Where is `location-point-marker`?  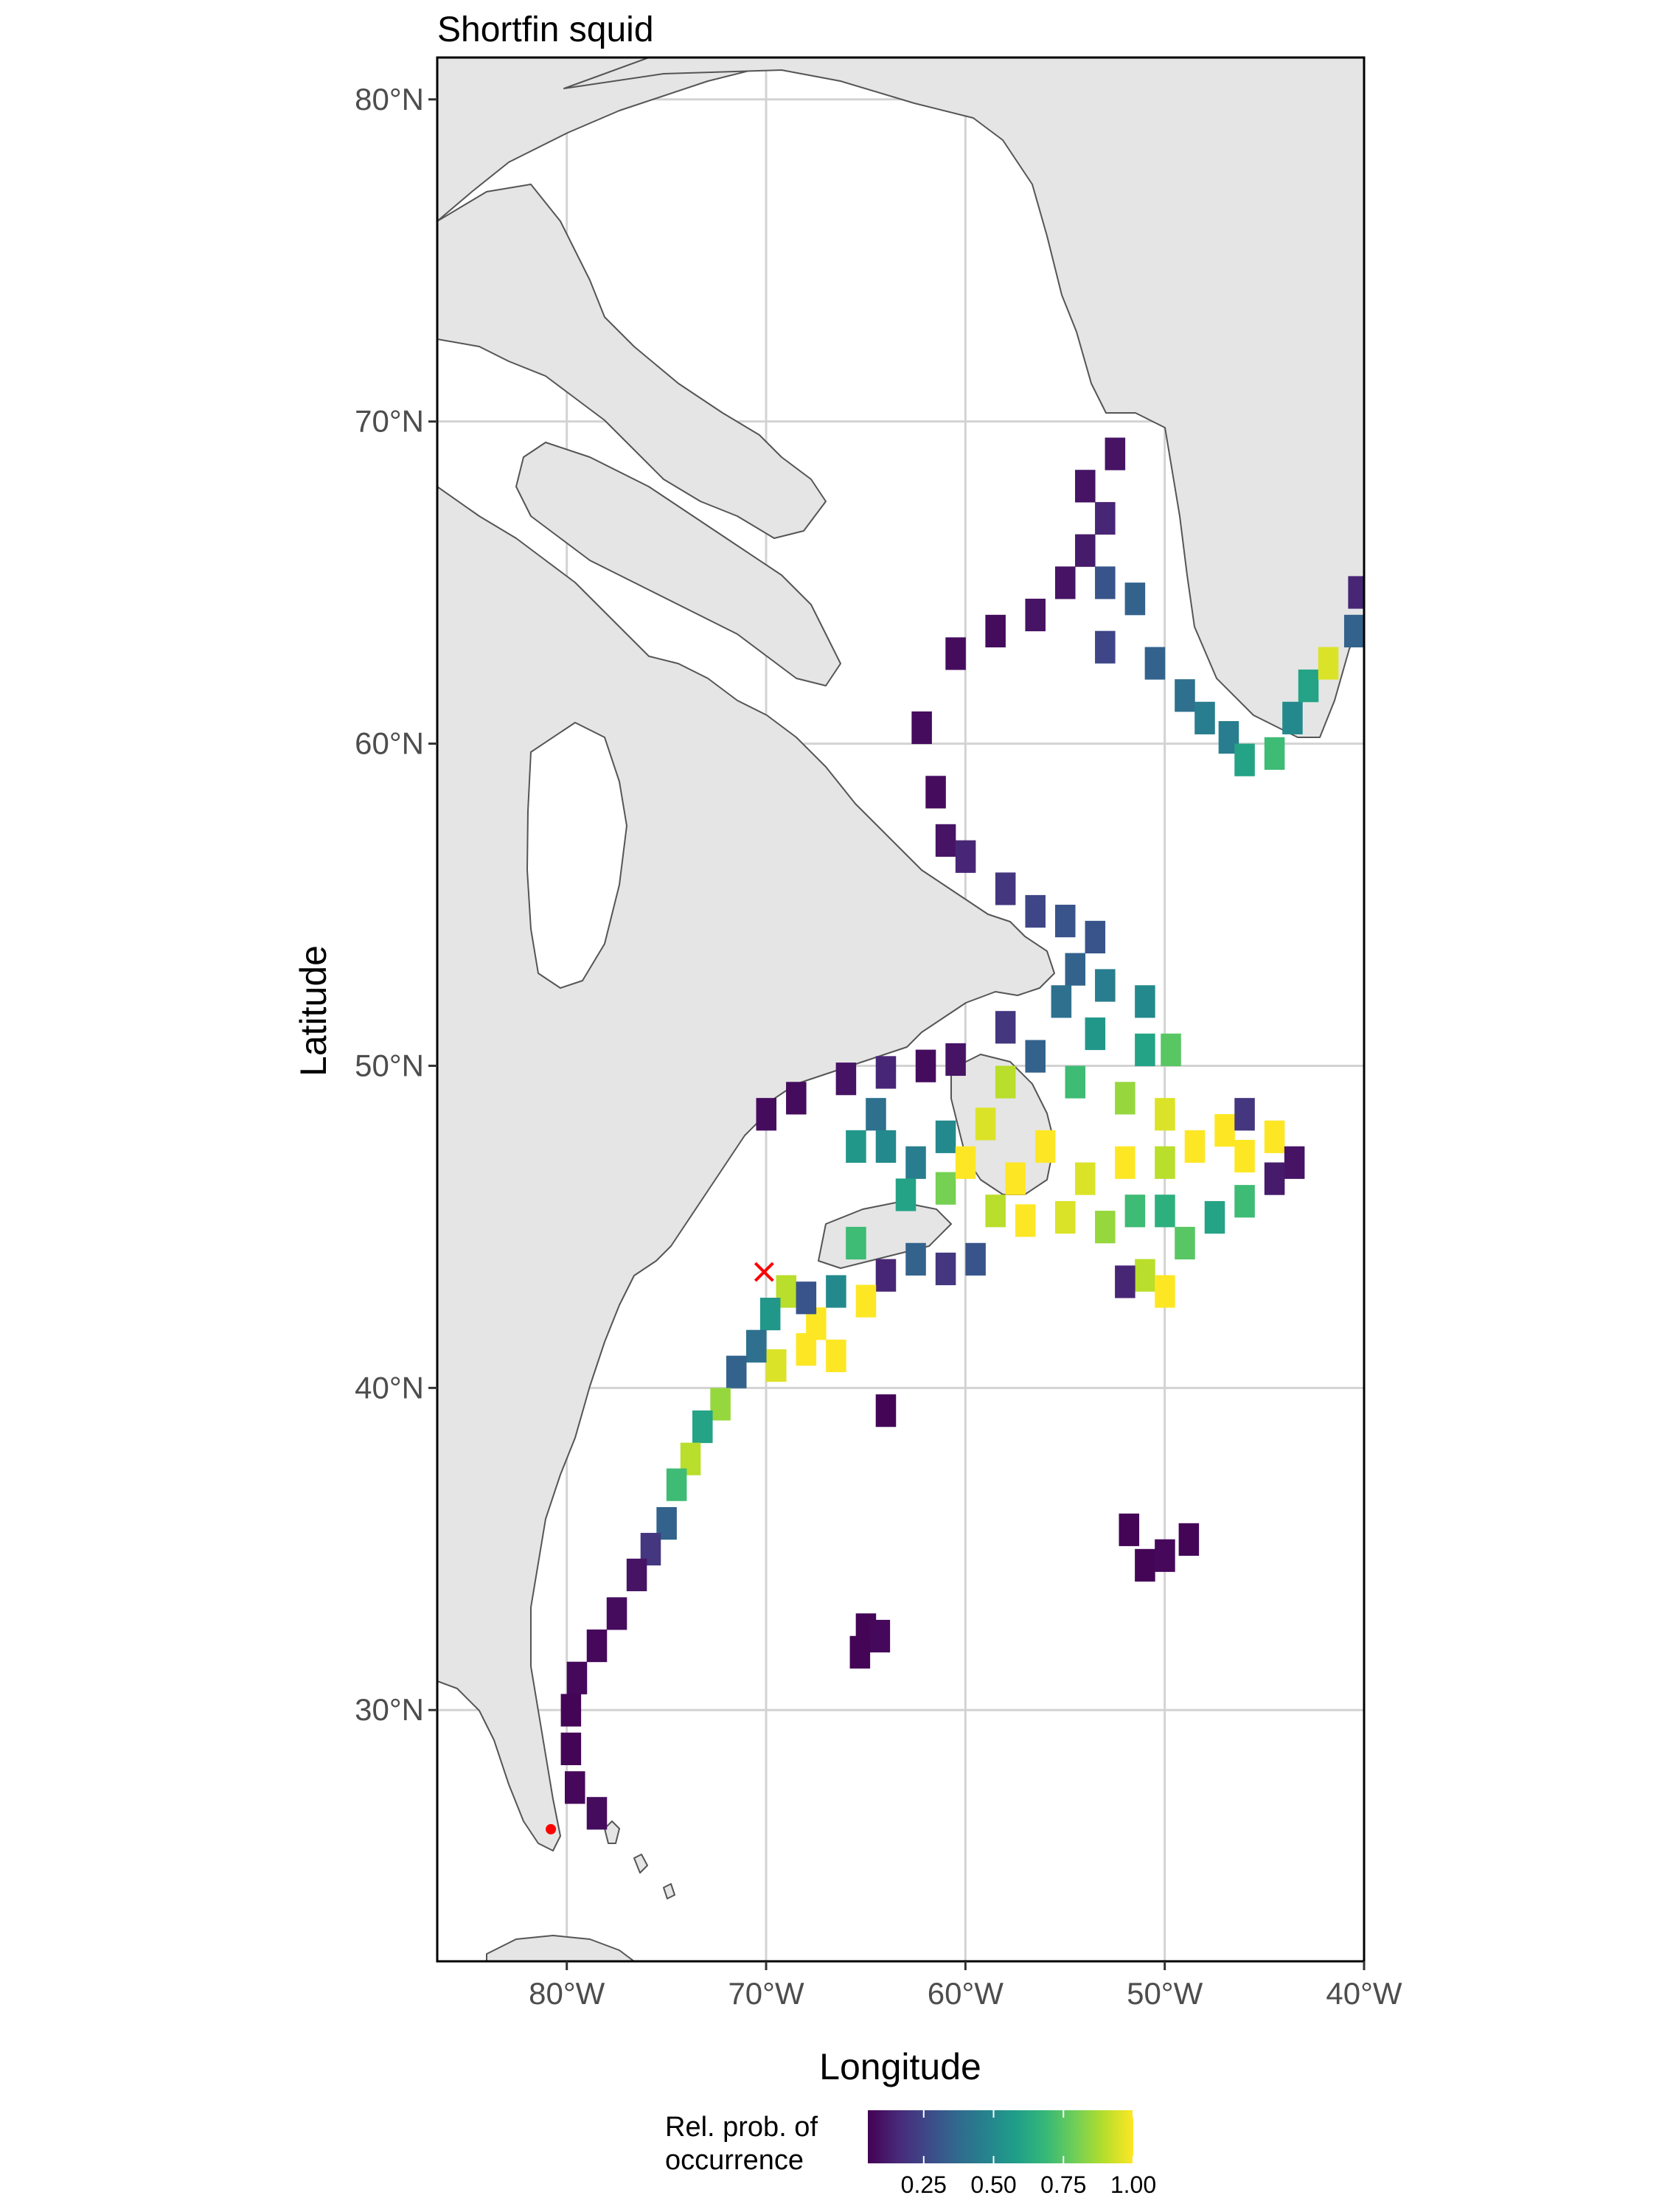 location-point-marker is located at coordinates (551, 1828).